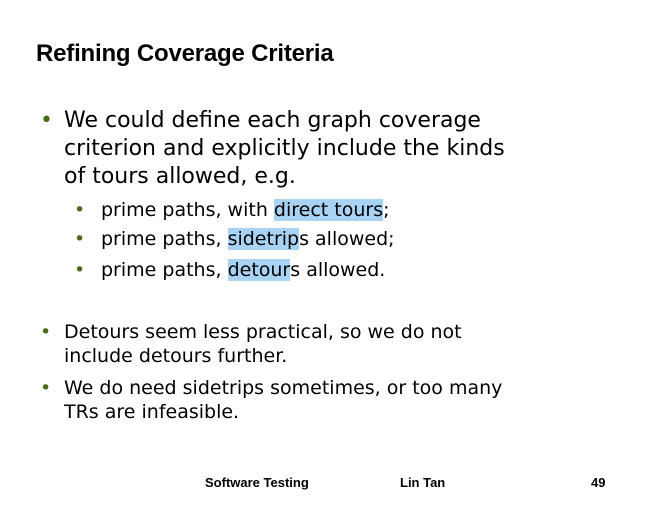 The width and height of the screenshot is (660, 510). What do you see at coordinates (263, 239) in the screenshot?
I see `highlight-sidetrip: sidetrip` at bounding box center [263, 239].